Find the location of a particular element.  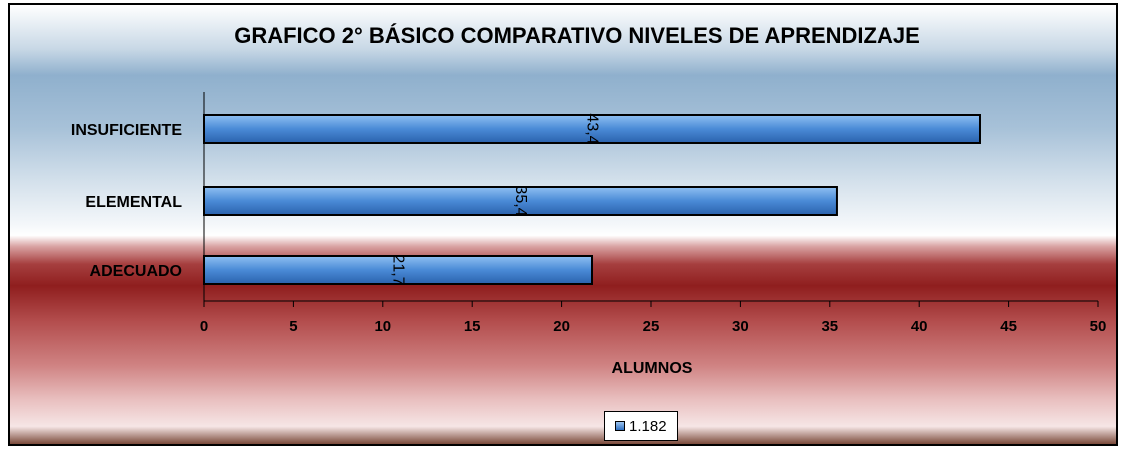

category-label-insuficiente: INSUFICIENTE is located at coordinates (126, 130).